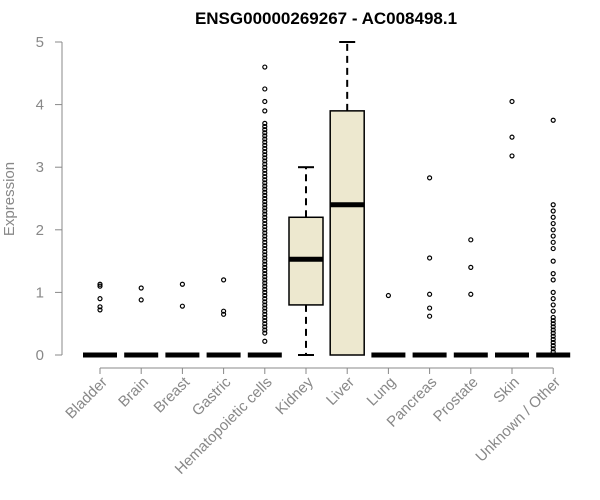  I want to click on x-tick-label: Skin, so click(506, 390).